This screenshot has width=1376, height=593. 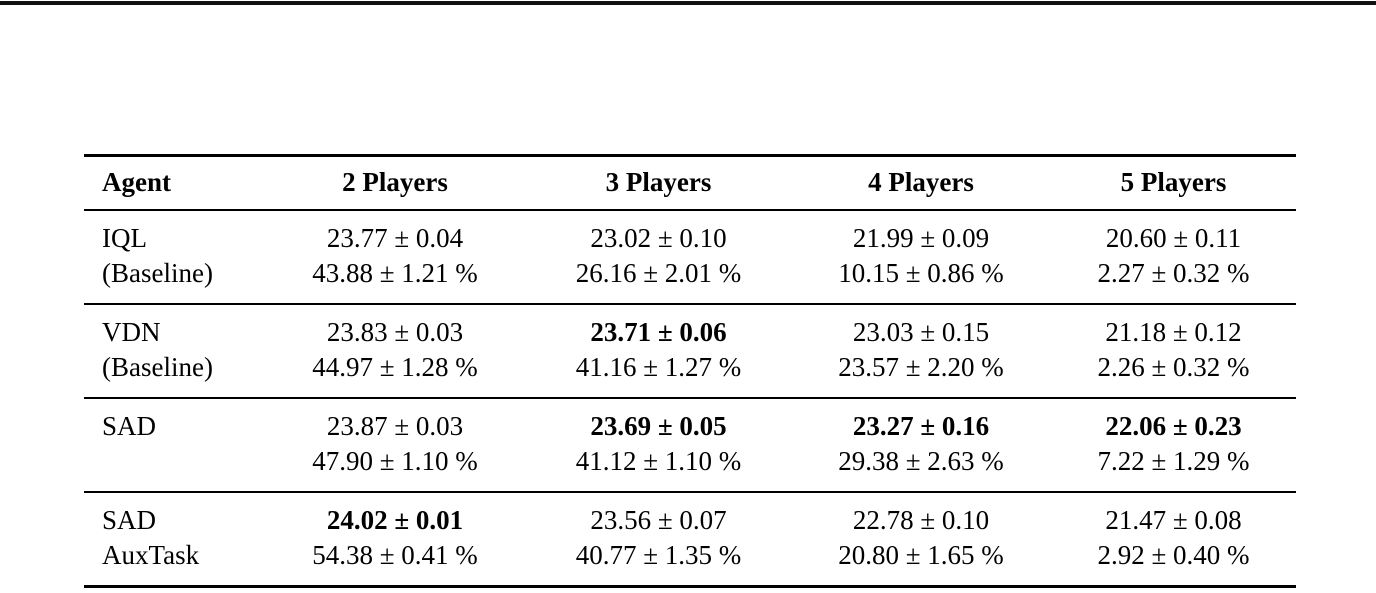 I want to click on table-cell: 24.02 ± 0.01 54.38 ± 0.41 %, so click(x=395, y=539).